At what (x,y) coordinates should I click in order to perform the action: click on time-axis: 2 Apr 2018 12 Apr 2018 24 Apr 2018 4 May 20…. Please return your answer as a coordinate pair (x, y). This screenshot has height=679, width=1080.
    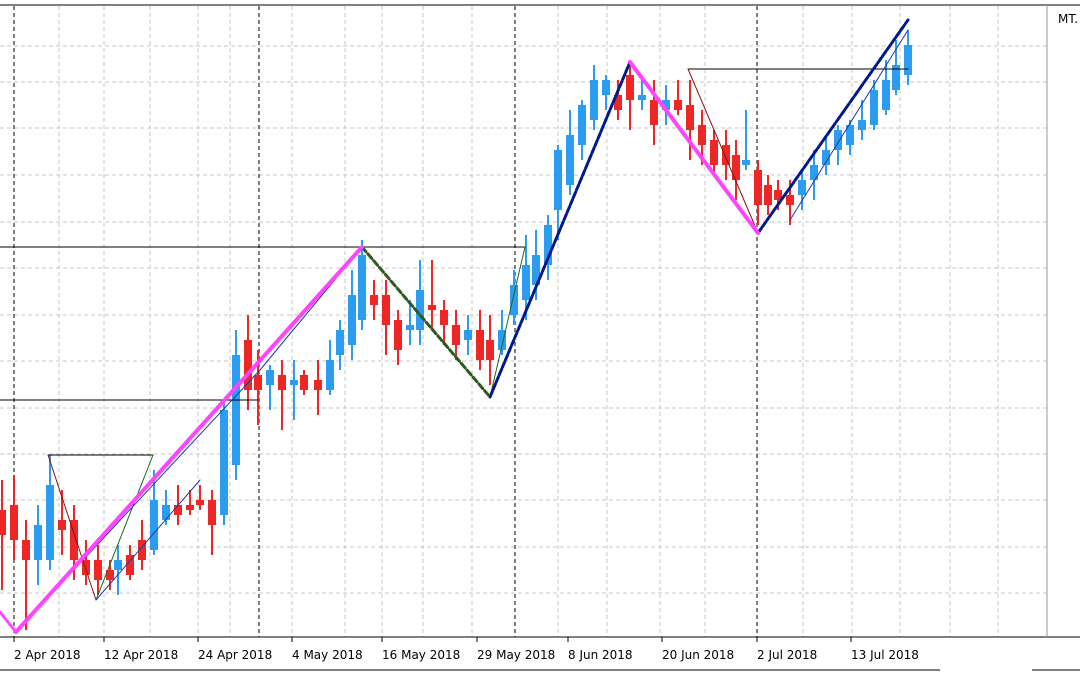
    Looking at the image, I should click on (466, 649).